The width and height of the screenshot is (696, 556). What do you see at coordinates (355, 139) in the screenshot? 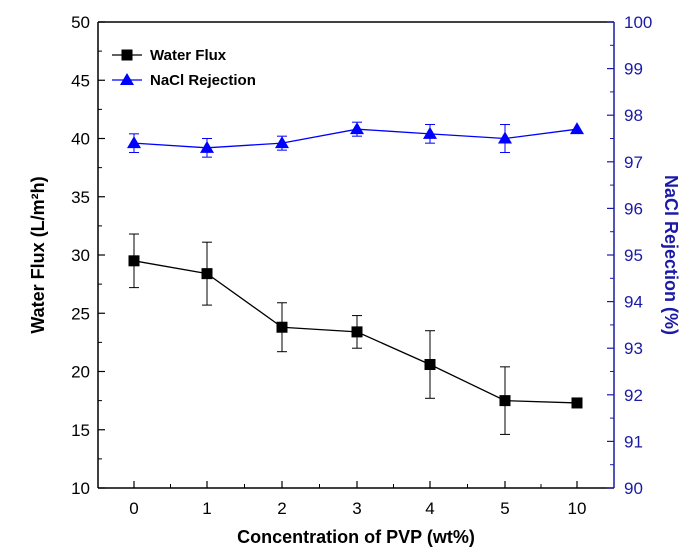
I see `series-nacl-rejection` at bounding box center [355, 139].